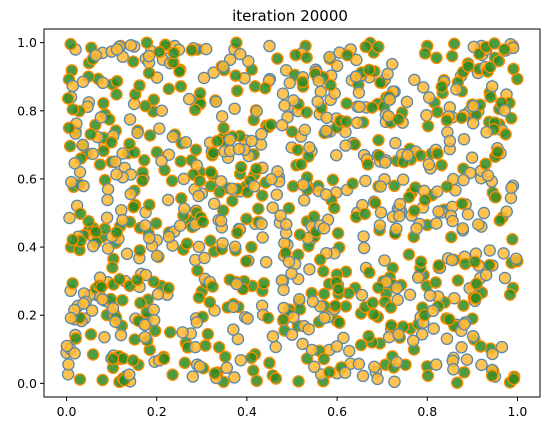  Describe the element at coordinates (27, 247) in the screenshot. I see `y-tick-label: 0.4` at that location.